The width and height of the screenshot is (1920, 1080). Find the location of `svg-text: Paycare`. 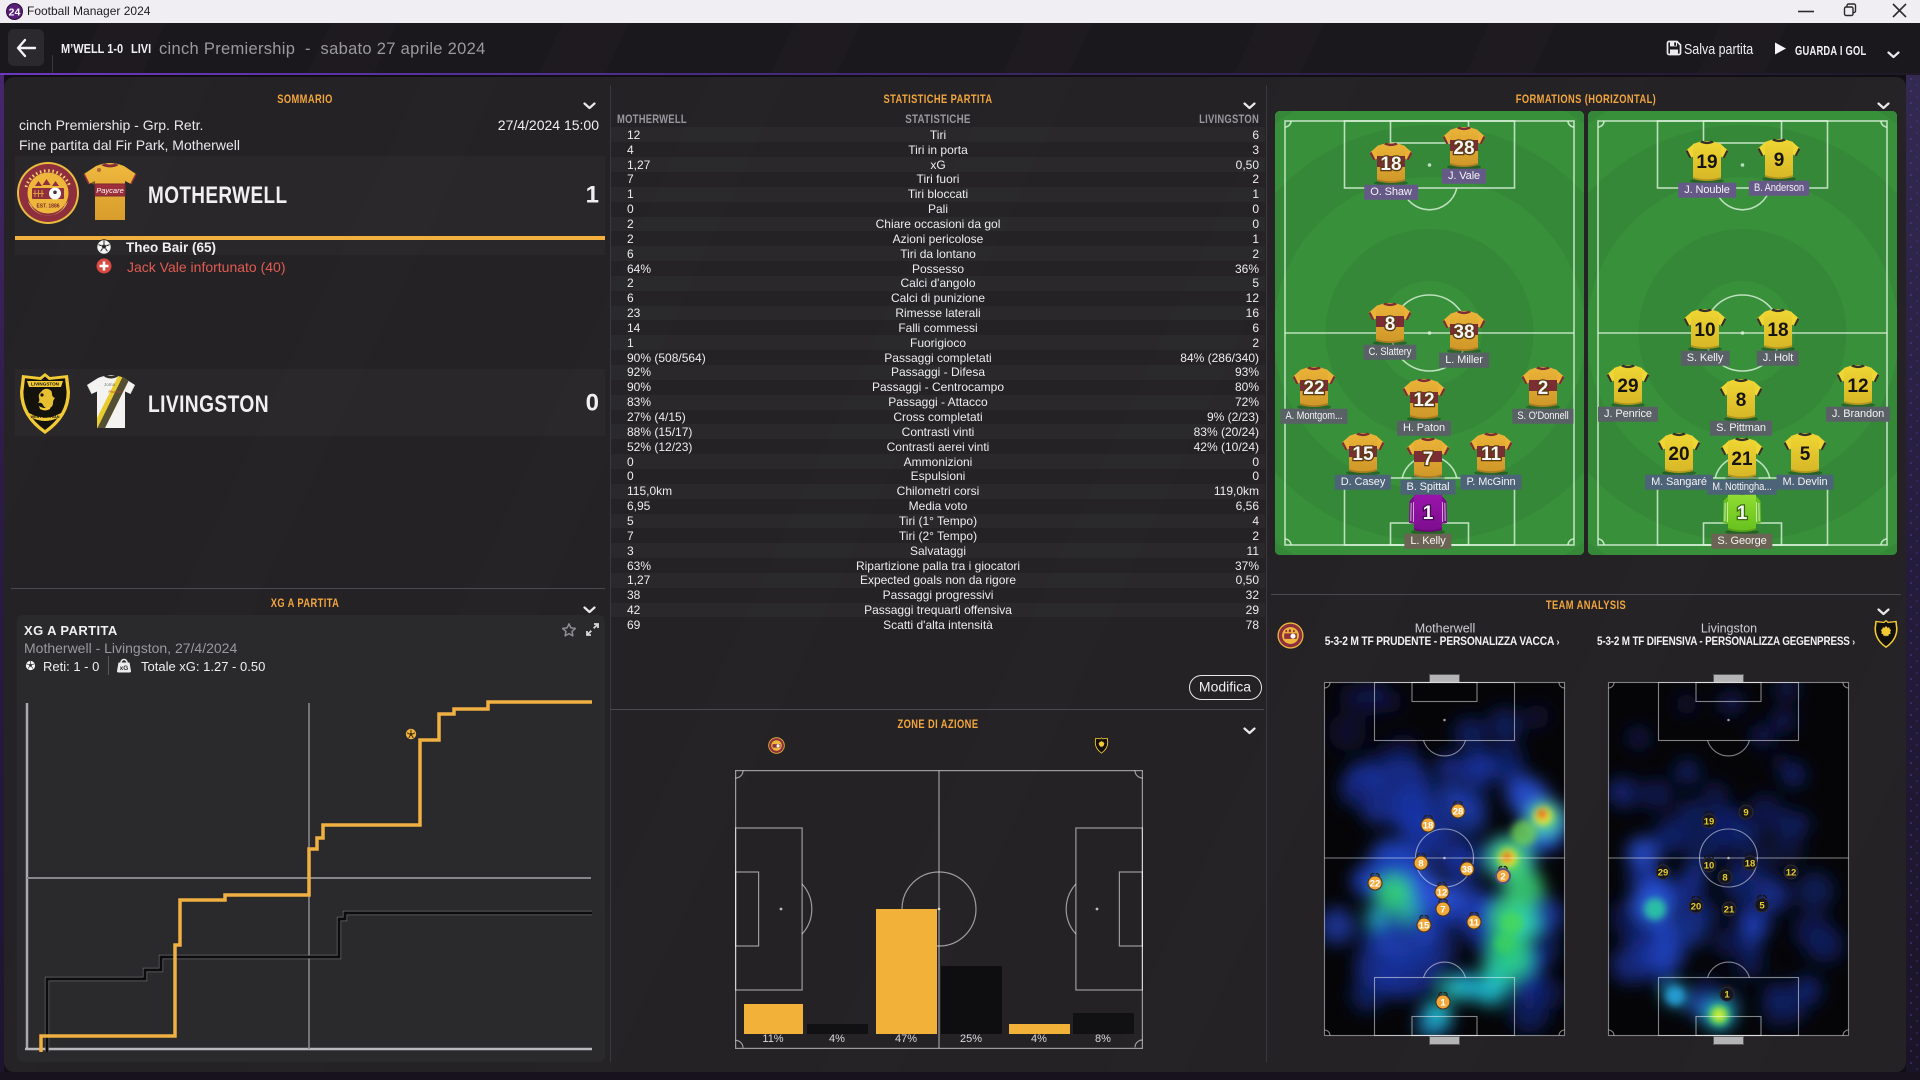

svg-text: Paycare is located at coordinates (110, 190).